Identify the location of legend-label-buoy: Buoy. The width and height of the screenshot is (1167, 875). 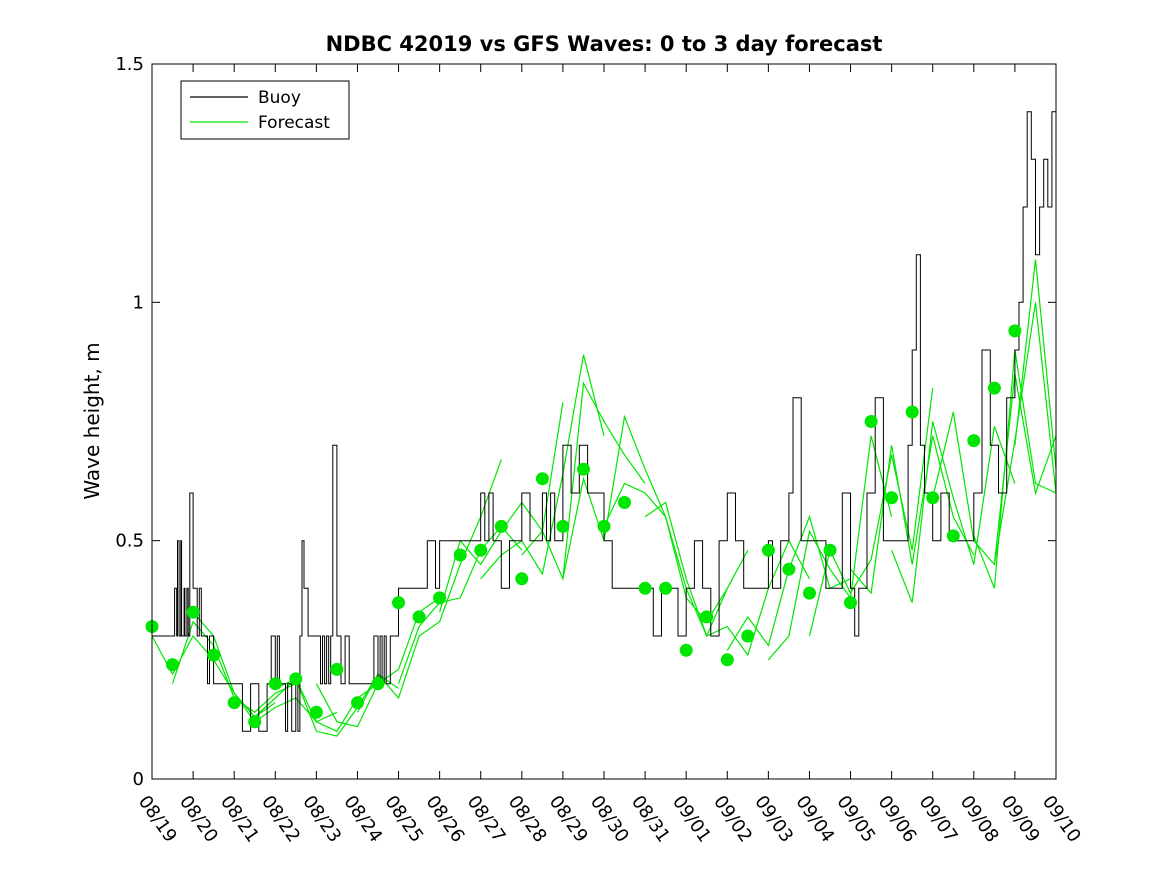
(279, 98).